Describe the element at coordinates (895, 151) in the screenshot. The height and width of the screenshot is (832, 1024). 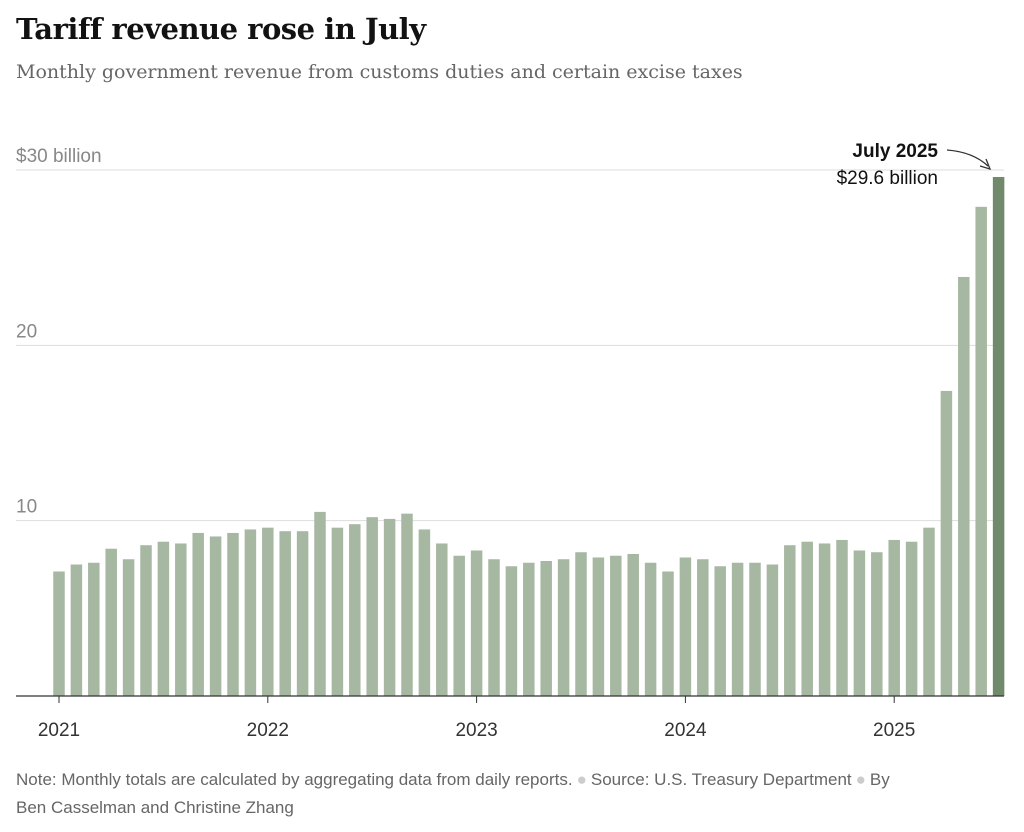
I see `annotation-label: July 2025` at that location.